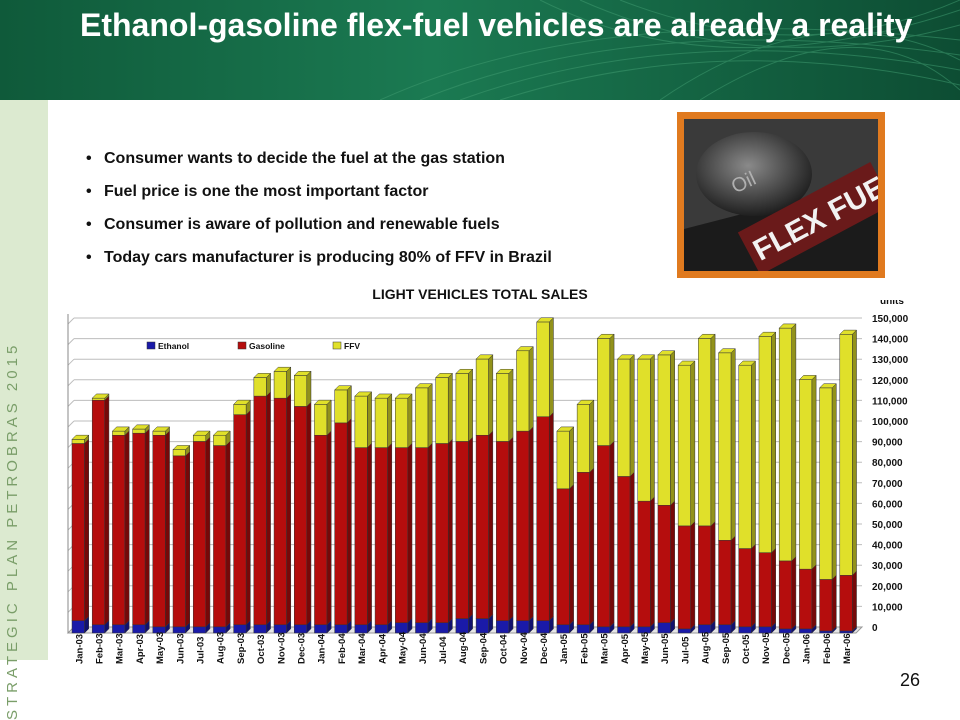  What do you see at coordinates (892, 303) in the screenshot?
I see `units-label: units` at bounding box center [892, 303].